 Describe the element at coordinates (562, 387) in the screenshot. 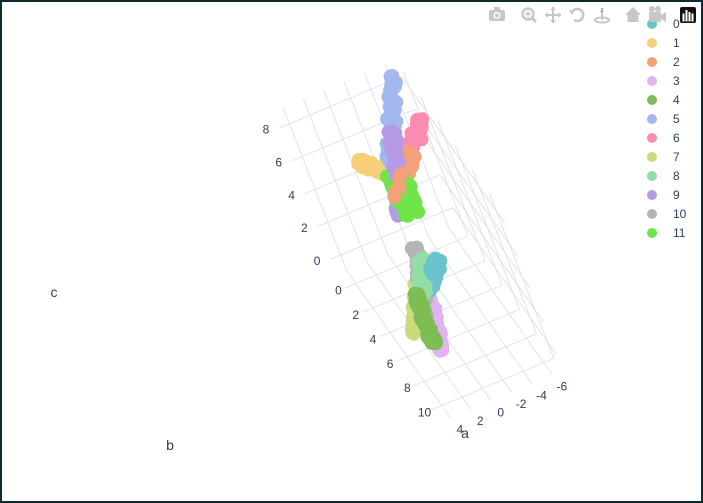

I see `y-tick-label: -6` at that location.